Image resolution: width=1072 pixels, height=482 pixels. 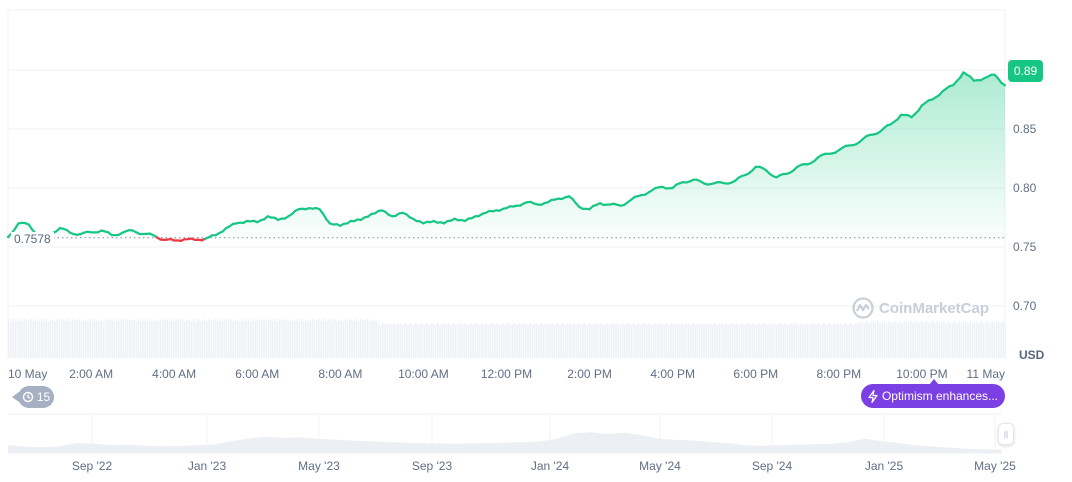 I want to click on currency-unit-label: USD, so click(x=1031, y=355).